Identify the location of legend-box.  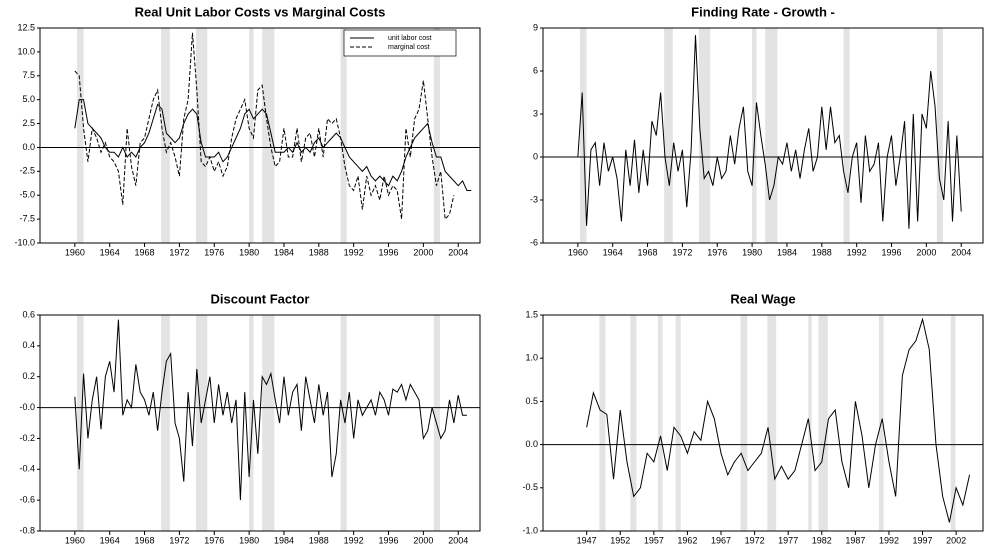
(400, 43).